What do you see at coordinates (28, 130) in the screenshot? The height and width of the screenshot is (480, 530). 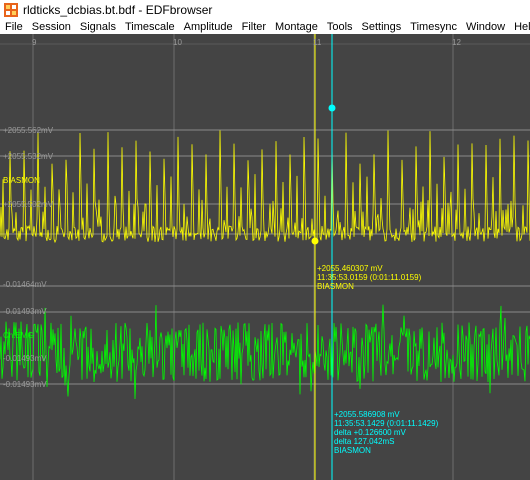 I see `biasmon-scale-label: +2055.562mV` at bounding box center [28, 130].